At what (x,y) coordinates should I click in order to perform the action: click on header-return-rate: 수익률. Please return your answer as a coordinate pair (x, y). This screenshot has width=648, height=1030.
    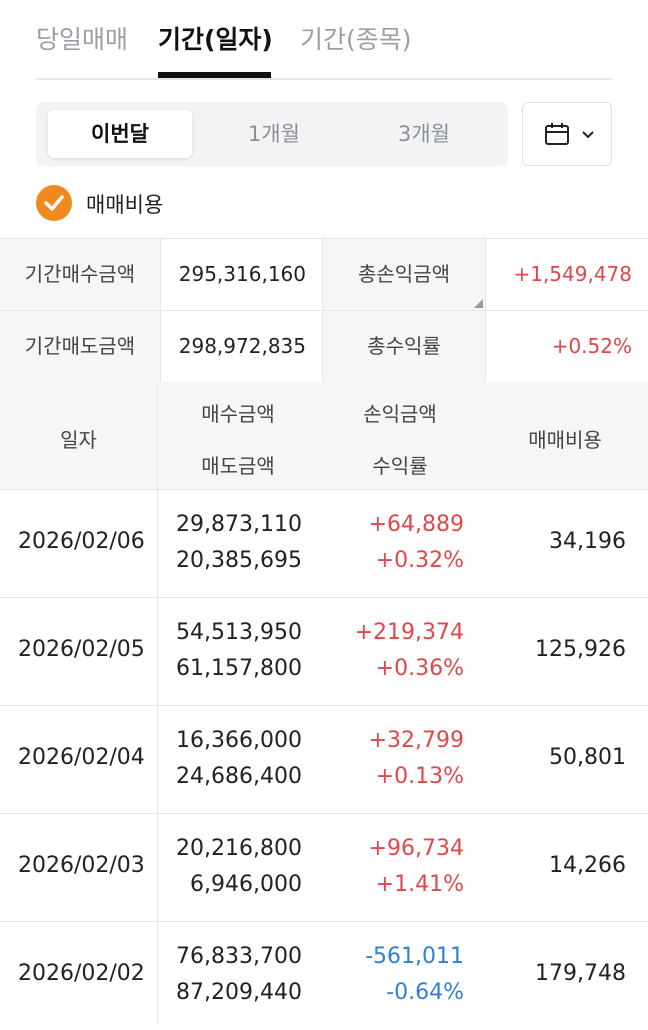
    Looking at the image, I should click on (400, 466).